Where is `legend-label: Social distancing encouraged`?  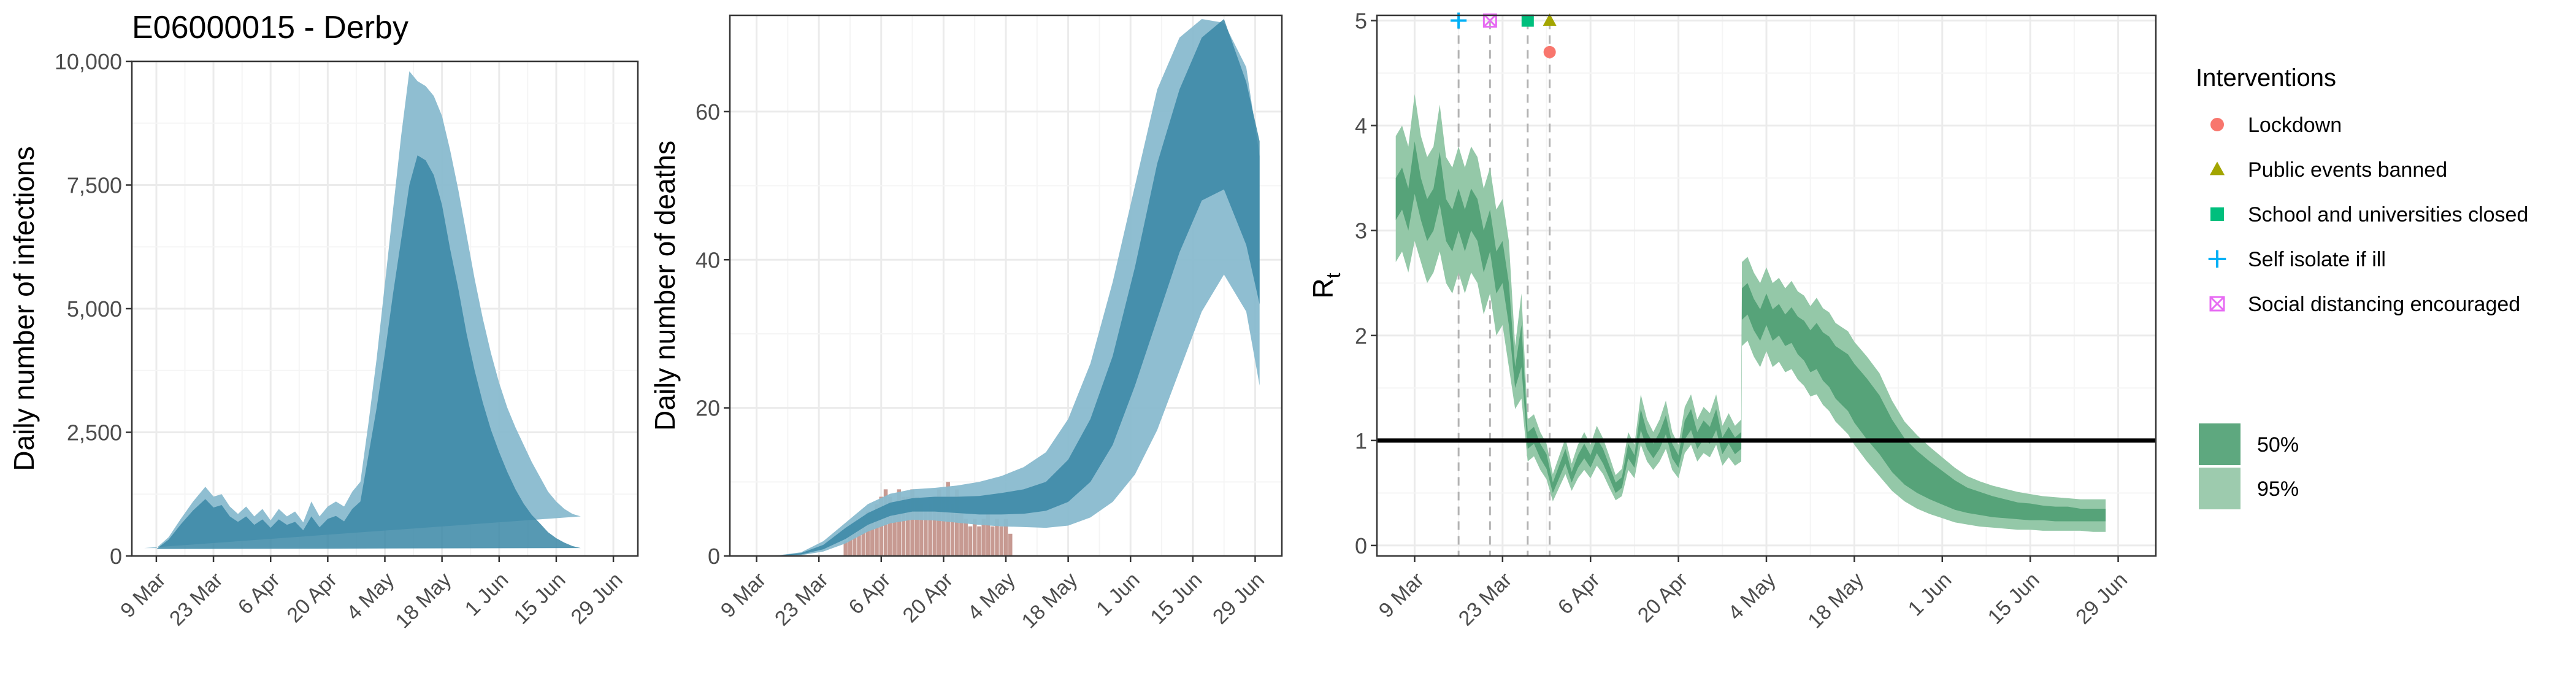
legend-label: Social distancing encouraged is located at coordinates (2384, 305).